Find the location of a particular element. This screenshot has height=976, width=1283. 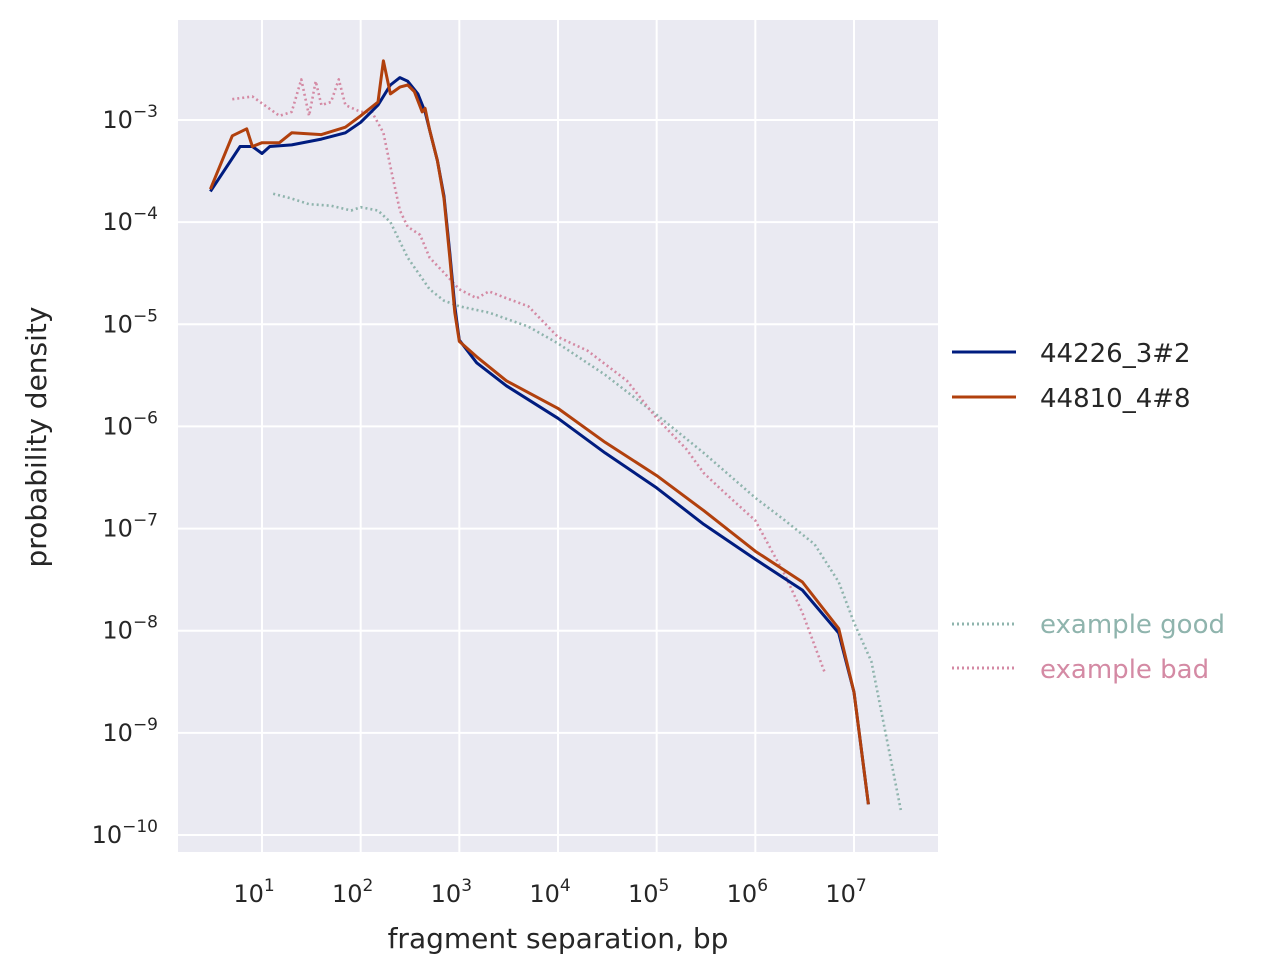

y-tick-exponent: −6 is located at coordinates (145, 418).